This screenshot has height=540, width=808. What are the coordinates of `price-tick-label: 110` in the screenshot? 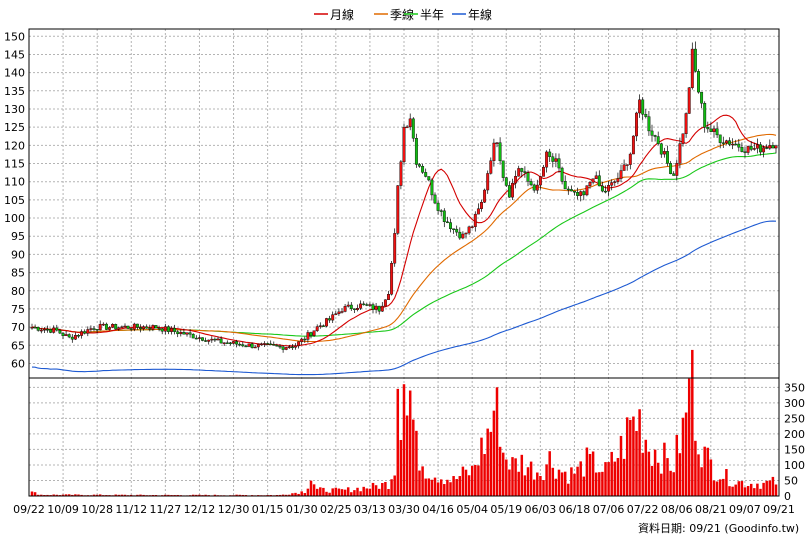 It's located at (14, 182).